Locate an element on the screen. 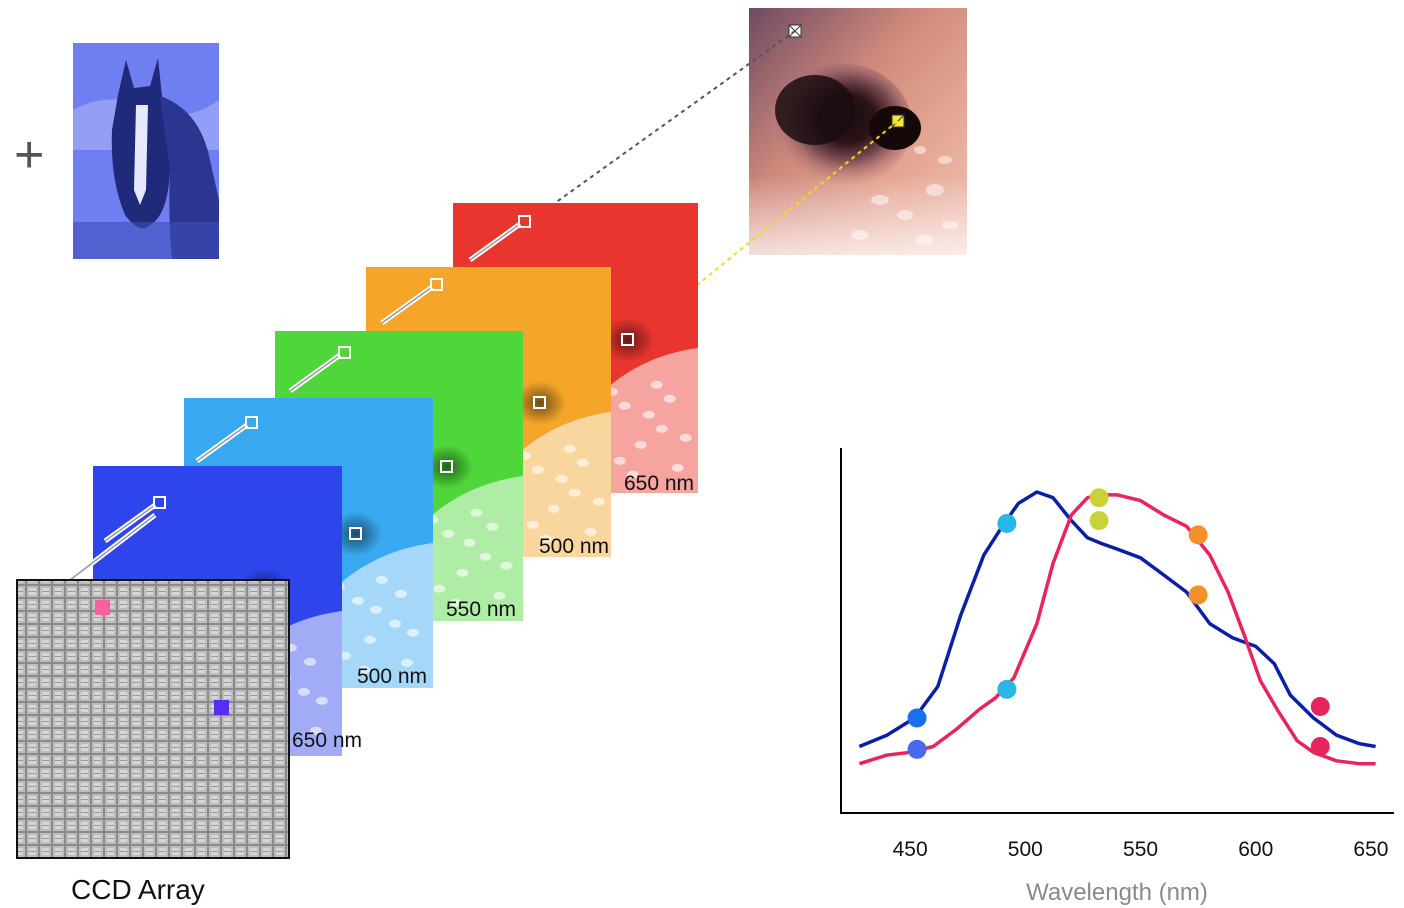  ccd-array is located at coordinates (153, 719).